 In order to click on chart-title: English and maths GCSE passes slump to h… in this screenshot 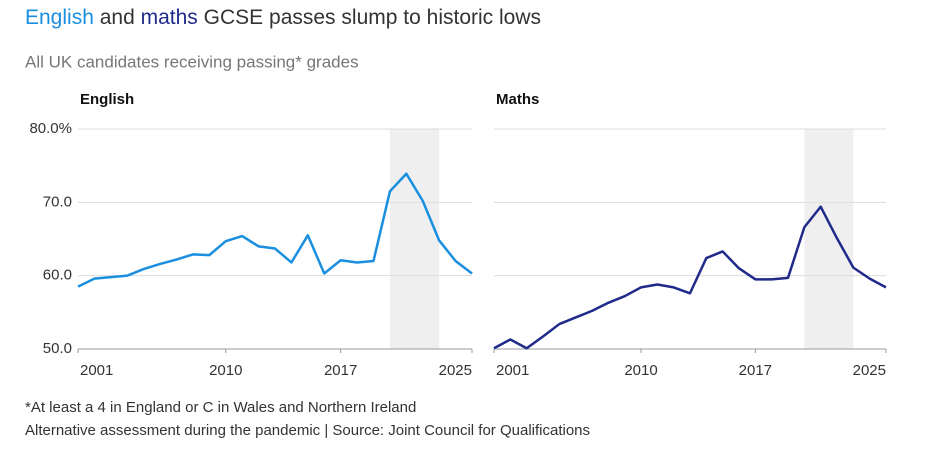, I will do `click(283, 17)`.